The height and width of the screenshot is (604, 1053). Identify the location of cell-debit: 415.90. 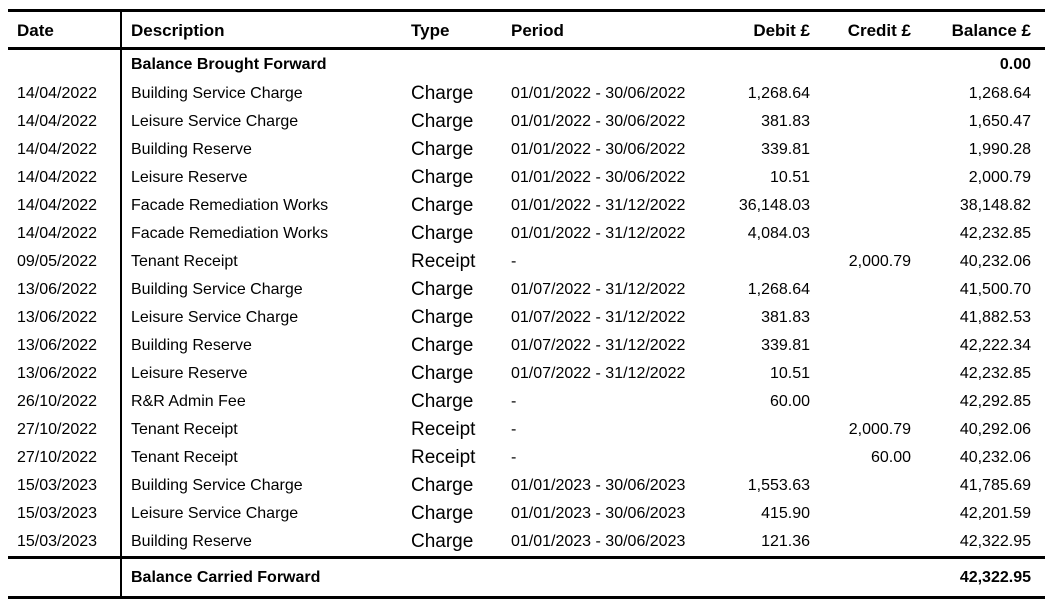
(785, 513).